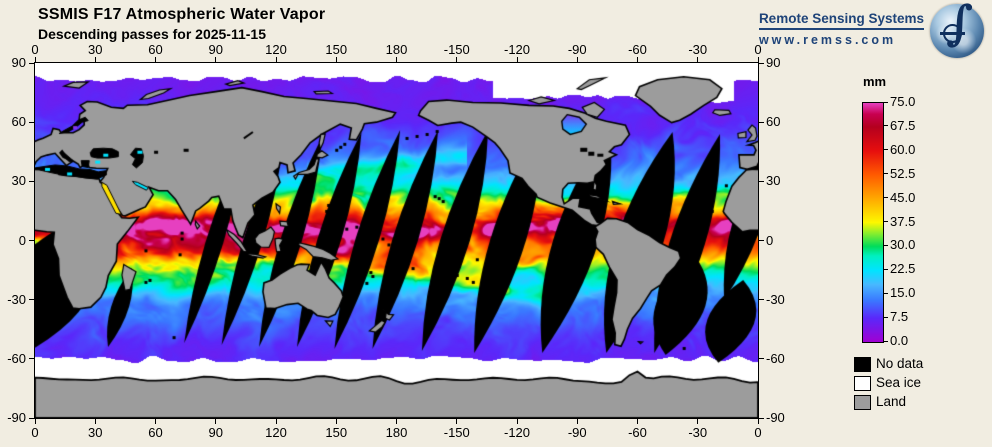 The image size is (992, 447). What do you see at coordinates (903, 245) in the screenshot?
I see `colorbar-tick-label: 30.0` at bounding box center [903, 245].